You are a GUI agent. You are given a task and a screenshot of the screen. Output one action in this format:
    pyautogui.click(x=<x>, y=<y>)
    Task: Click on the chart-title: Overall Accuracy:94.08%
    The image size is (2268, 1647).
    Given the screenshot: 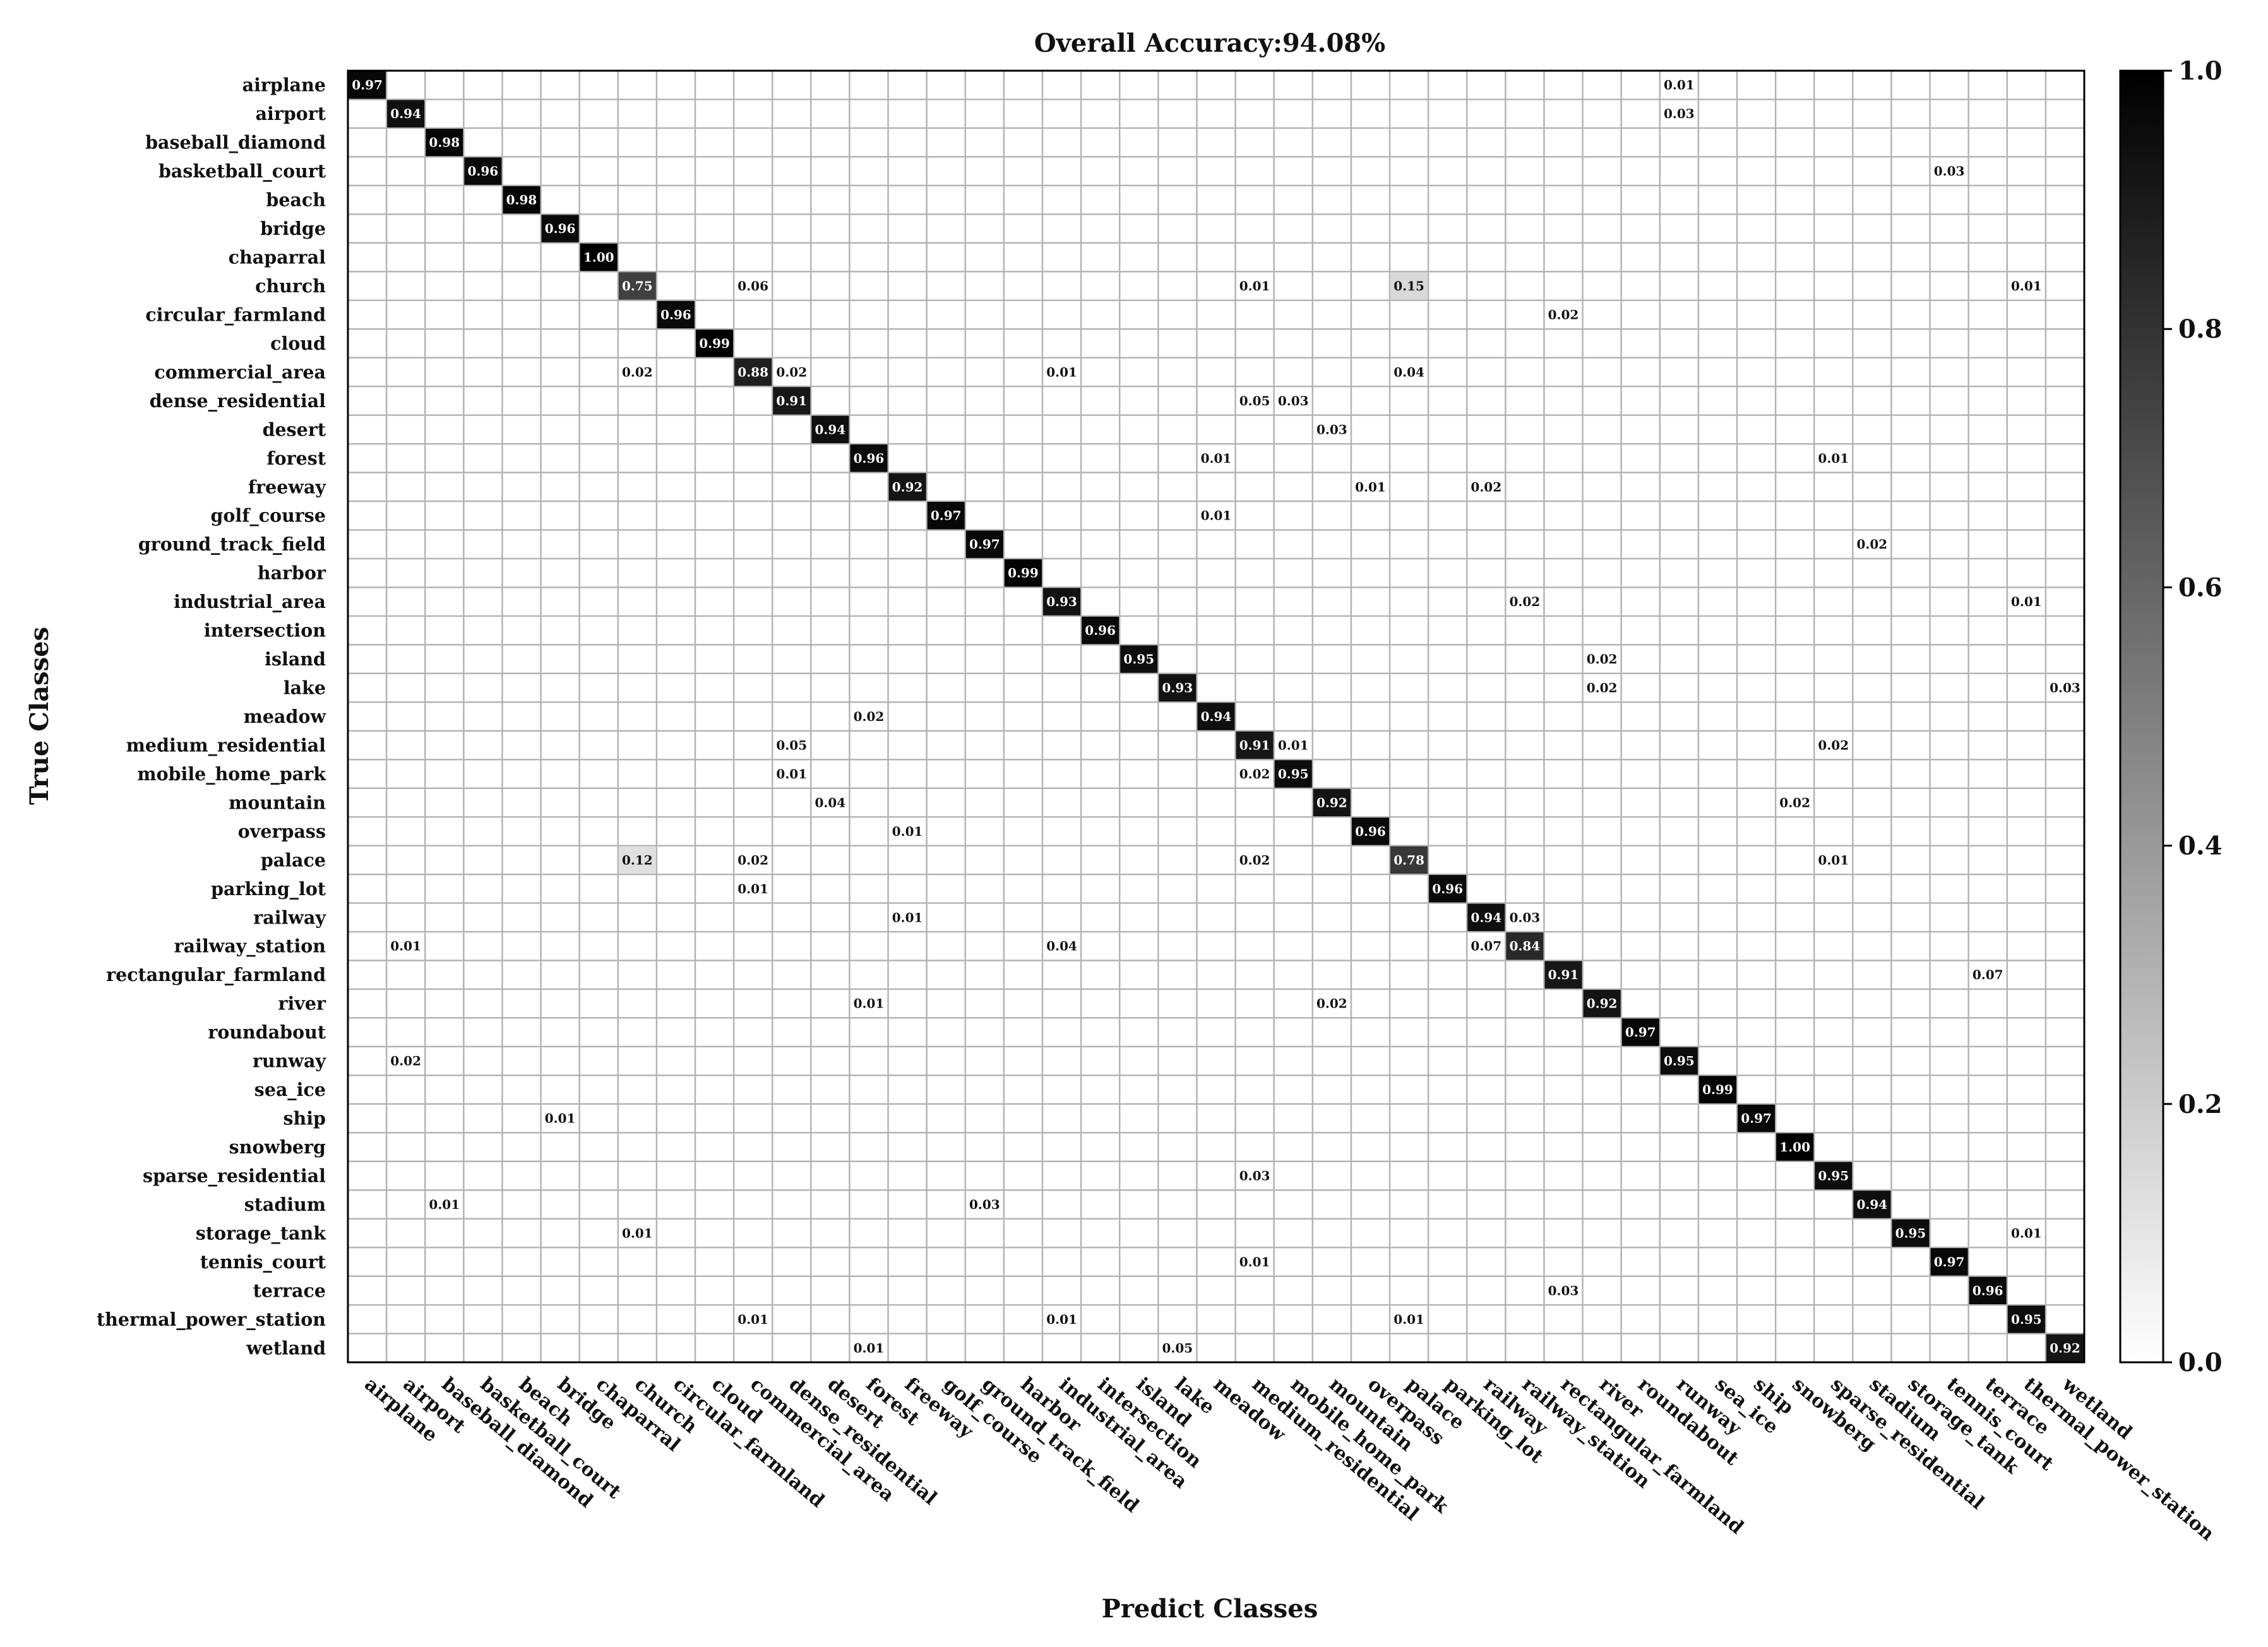 What is the action you would take?
    pyautogui.click(x=1209, y=43)
    